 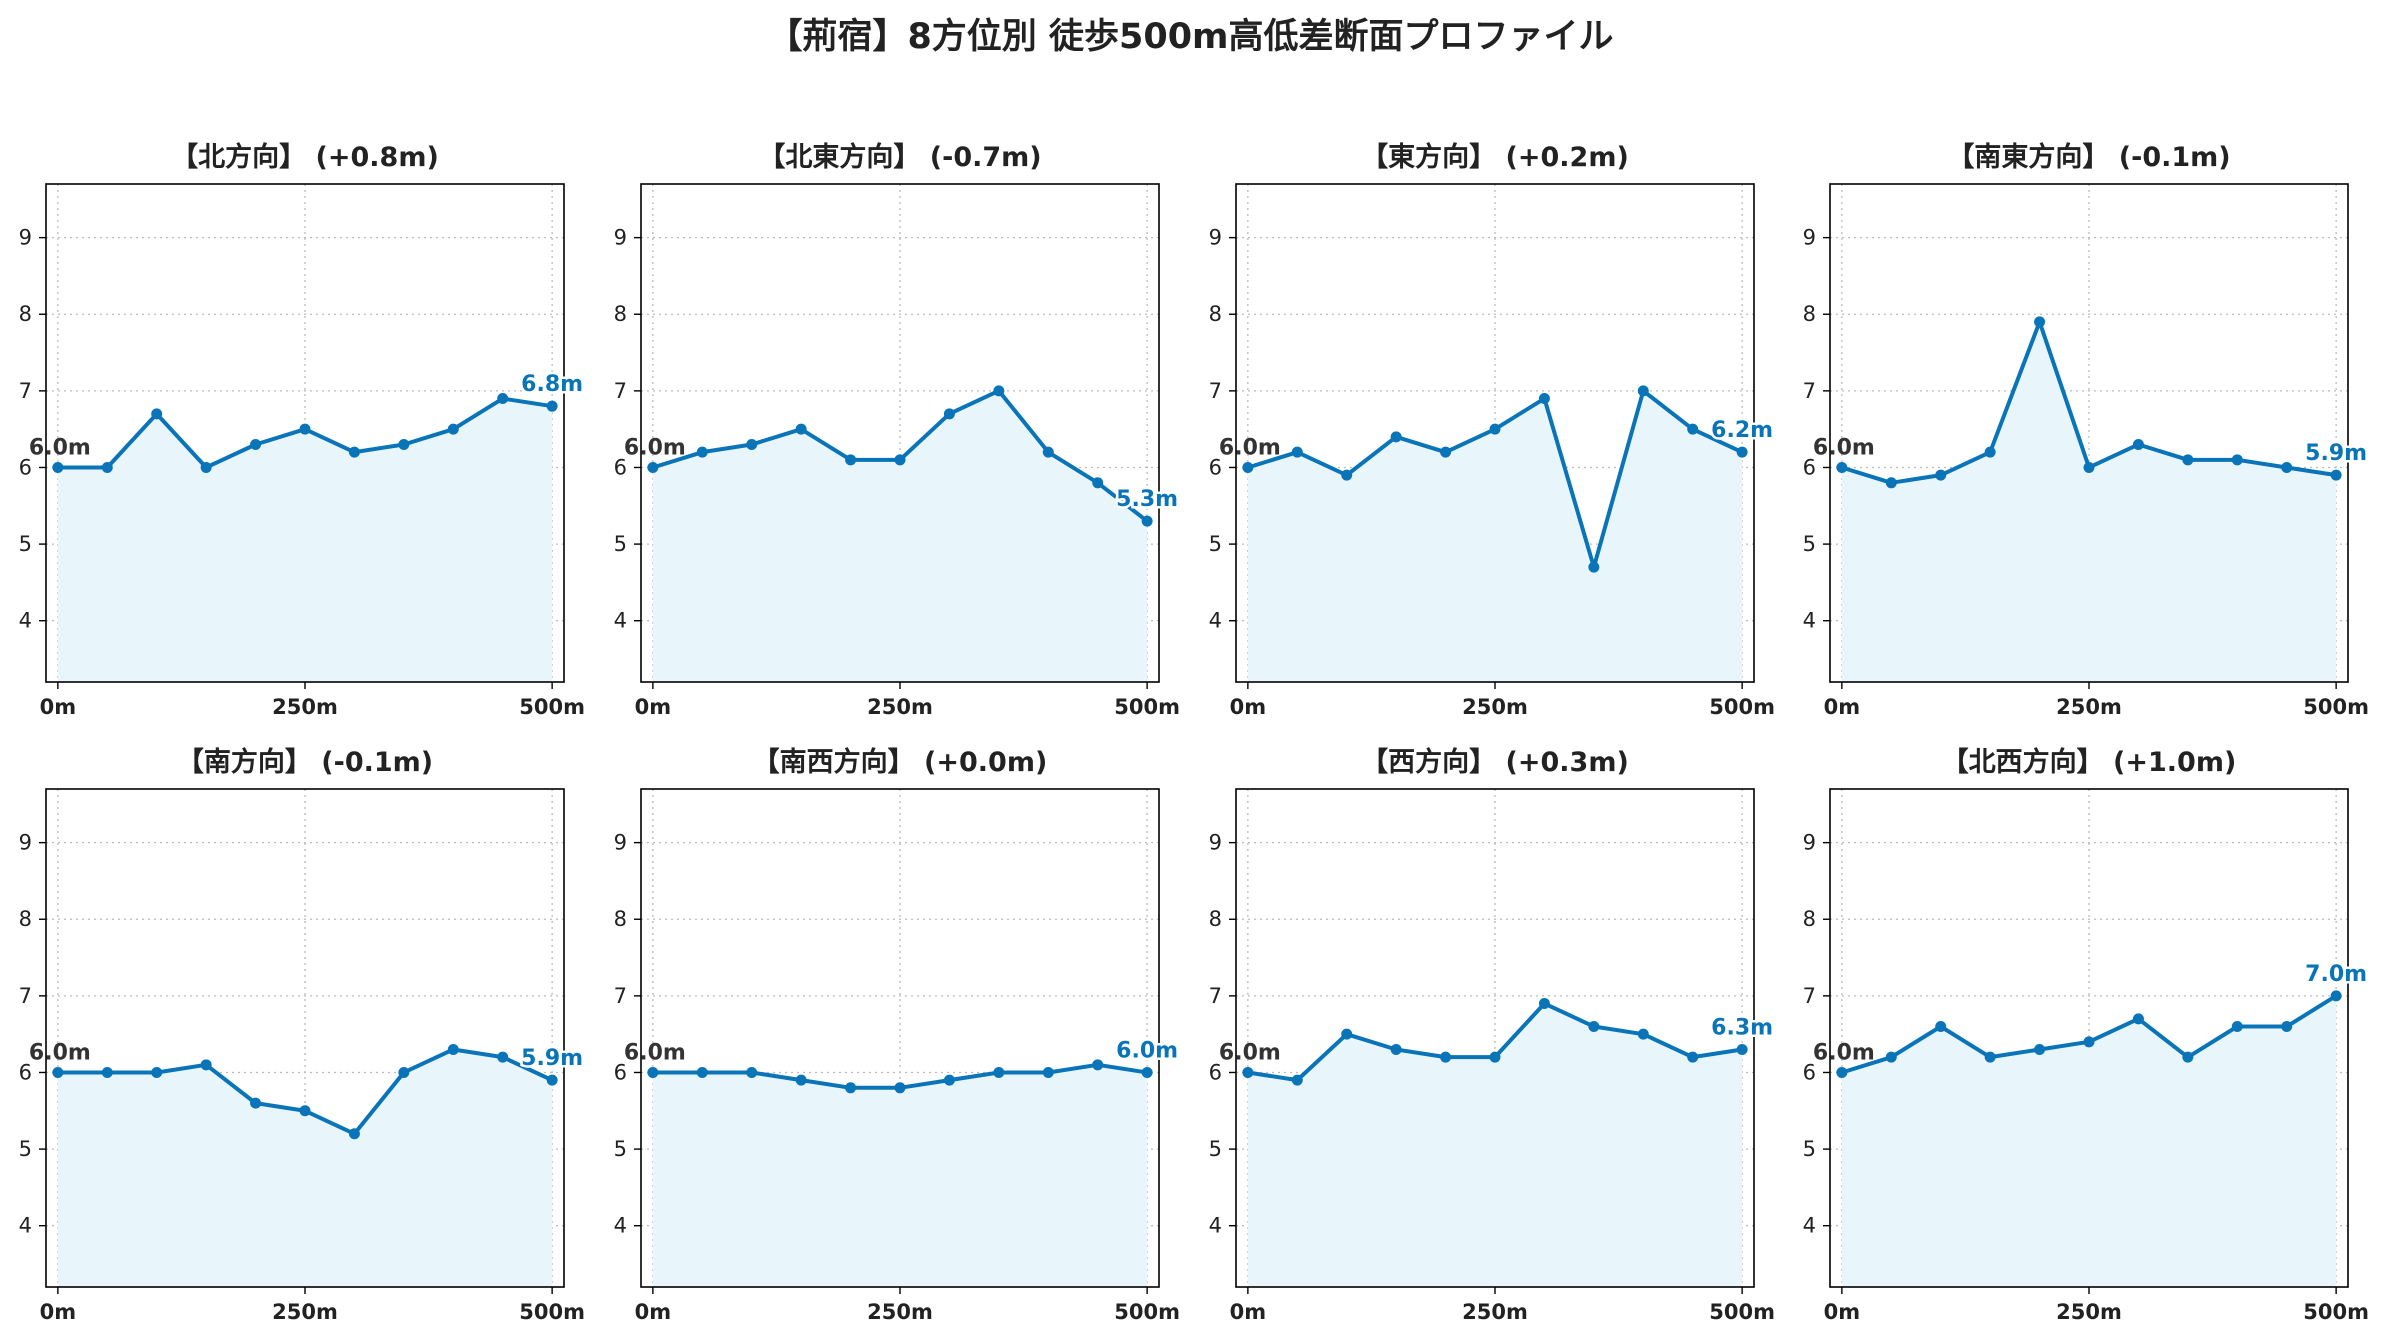 I want to click on end-elevation-label: 6.0m, so click(x=1147, y=1050).